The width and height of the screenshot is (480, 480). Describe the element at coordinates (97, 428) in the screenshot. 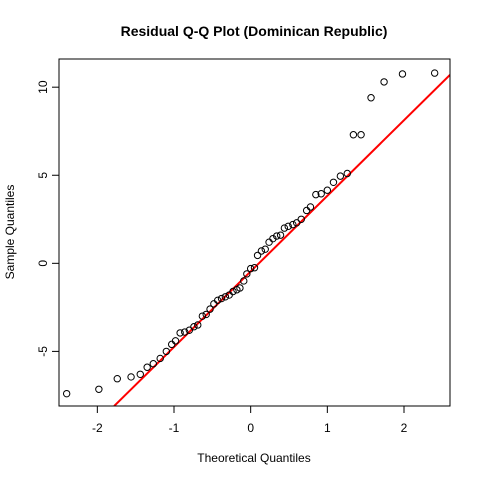

I see `x-tick-label: -2` at that location.